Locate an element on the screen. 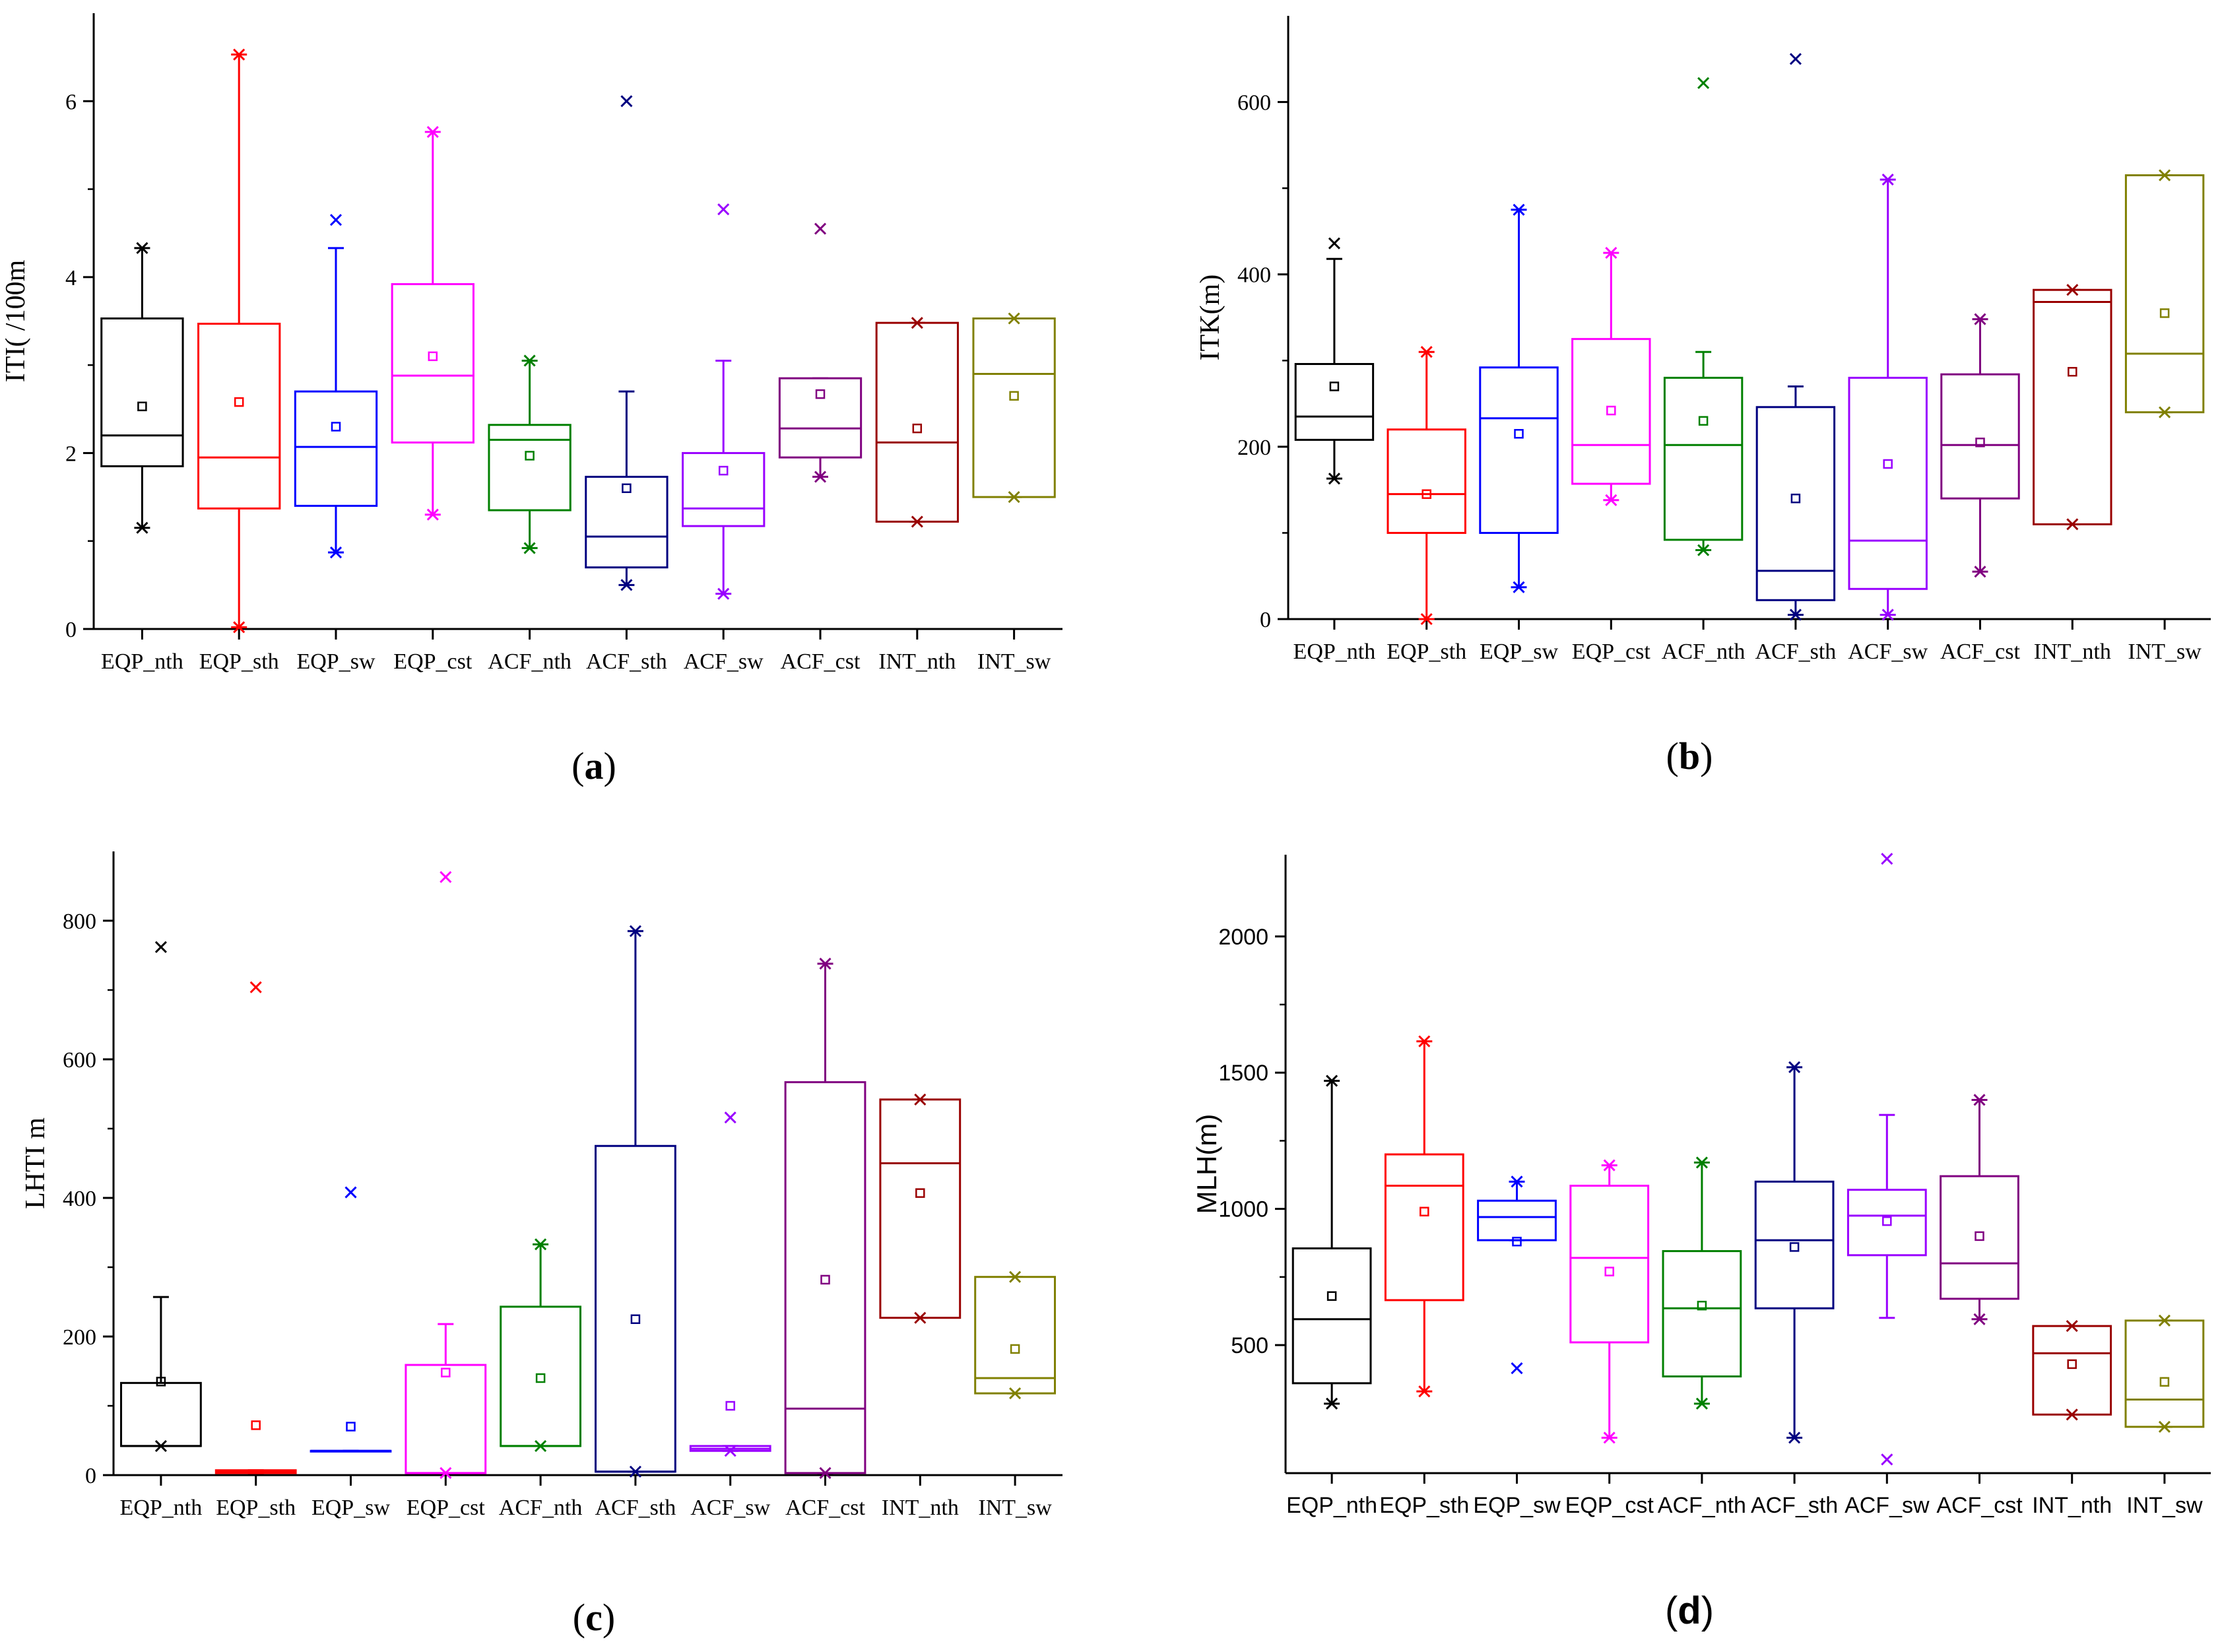 The width and height of the screenshot is (2222, 1652). y-tick-label: 200 is located at coordinates (1254, 448).